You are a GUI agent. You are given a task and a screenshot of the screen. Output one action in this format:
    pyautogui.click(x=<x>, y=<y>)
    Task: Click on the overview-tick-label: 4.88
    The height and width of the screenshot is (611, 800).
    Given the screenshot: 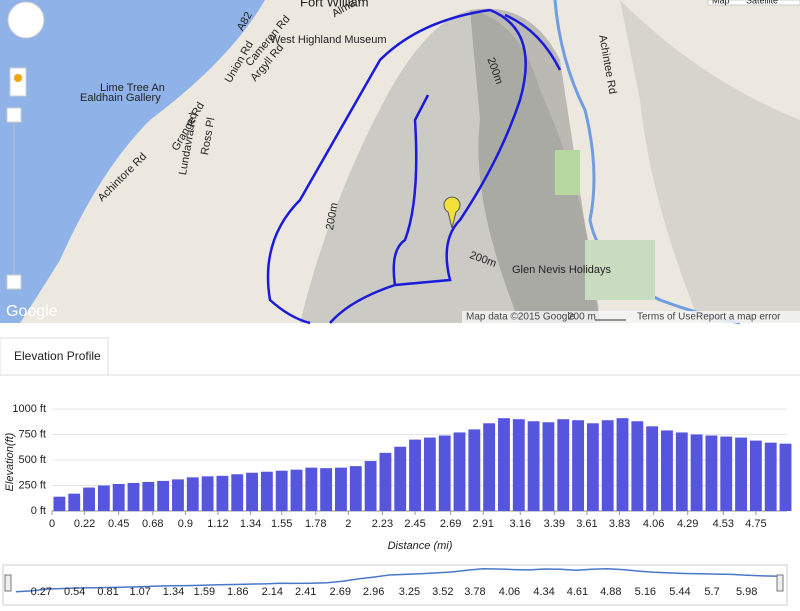 What is the action you would take?
    pyautogui.click(x=610, y=592)
    